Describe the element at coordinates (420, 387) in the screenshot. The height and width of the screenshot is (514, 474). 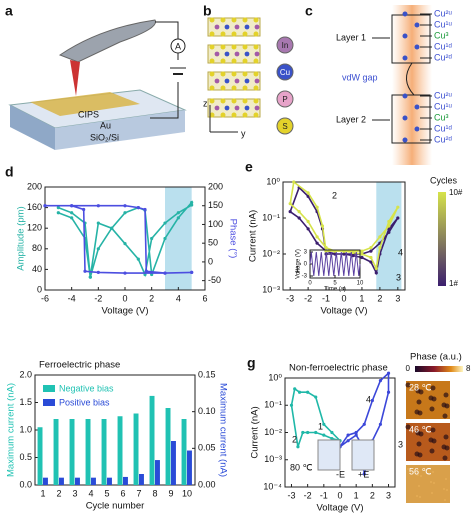
I see `phase-image-label: 28 ℃` at that location.